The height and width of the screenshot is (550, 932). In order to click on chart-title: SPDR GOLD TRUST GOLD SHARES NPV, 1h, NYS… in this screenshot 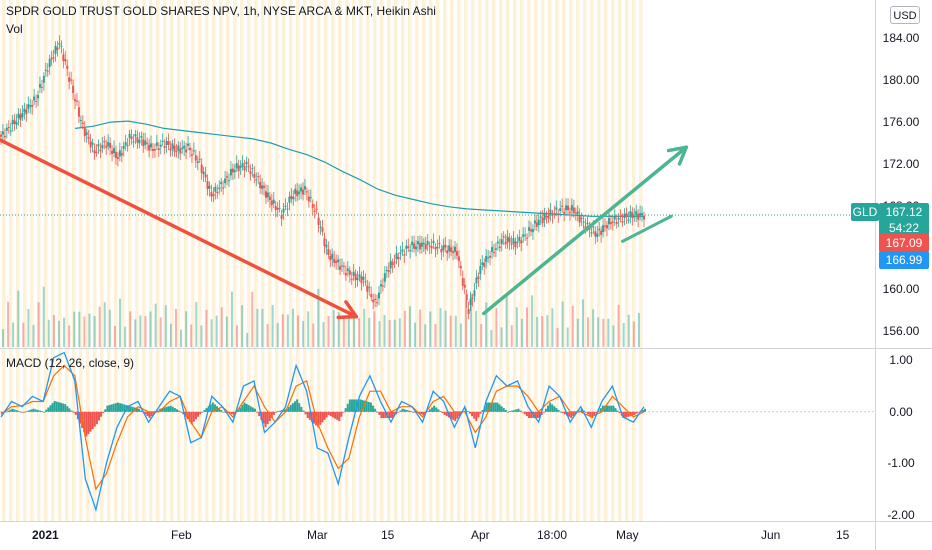, I will do `click(221, 11)`.